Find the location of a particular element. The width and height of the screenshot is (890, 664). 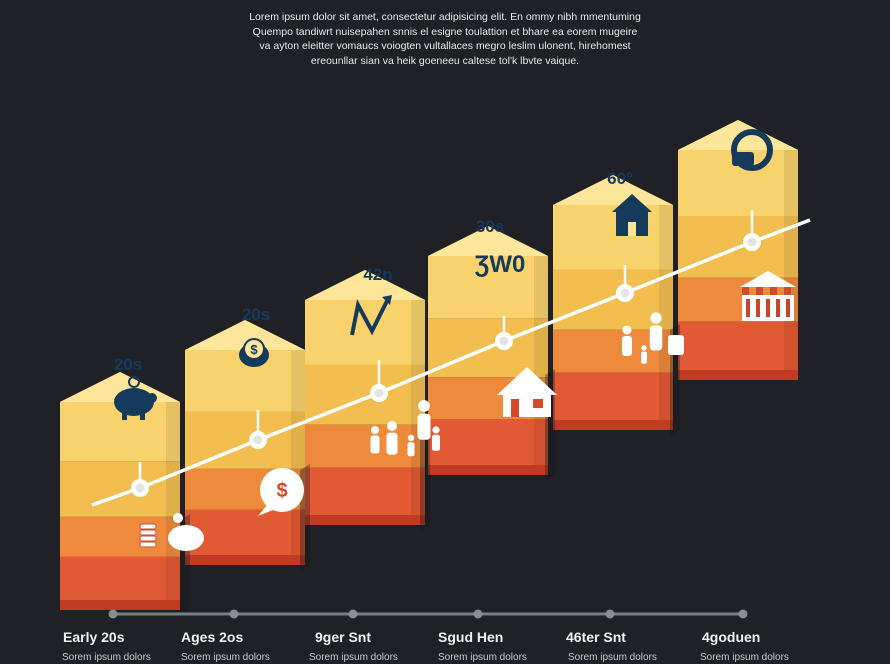

coin-icon is located at coordinates (178, 518).